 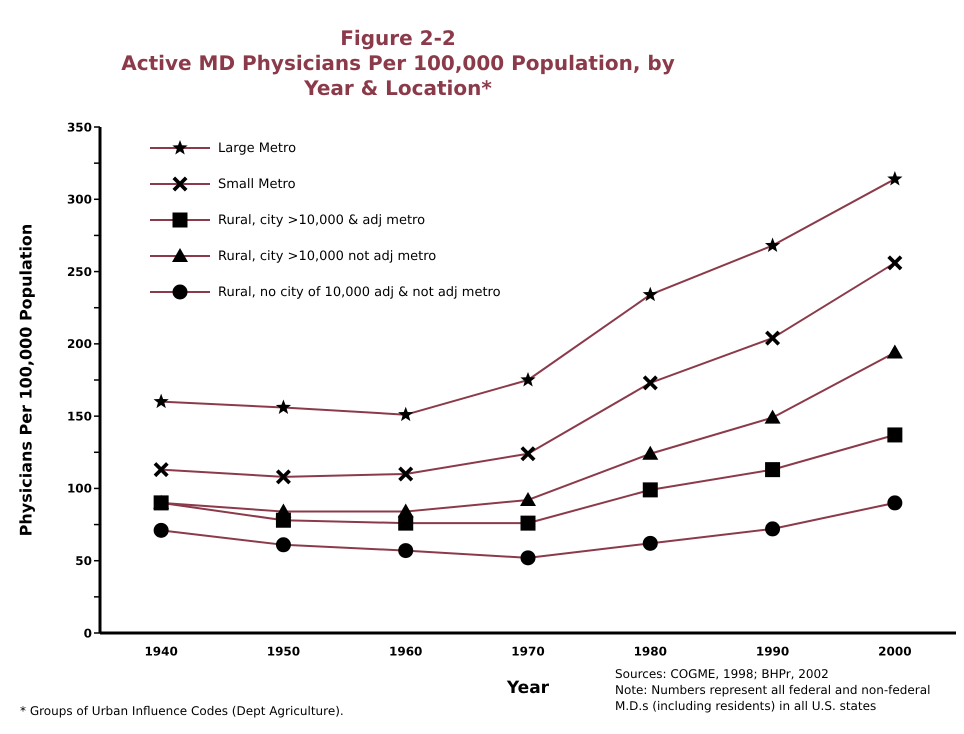 What do you see at coordinates (398, 38) in the screenshot?
I see `chart-title: Figure 2-2` at bounding box center [398, 38].